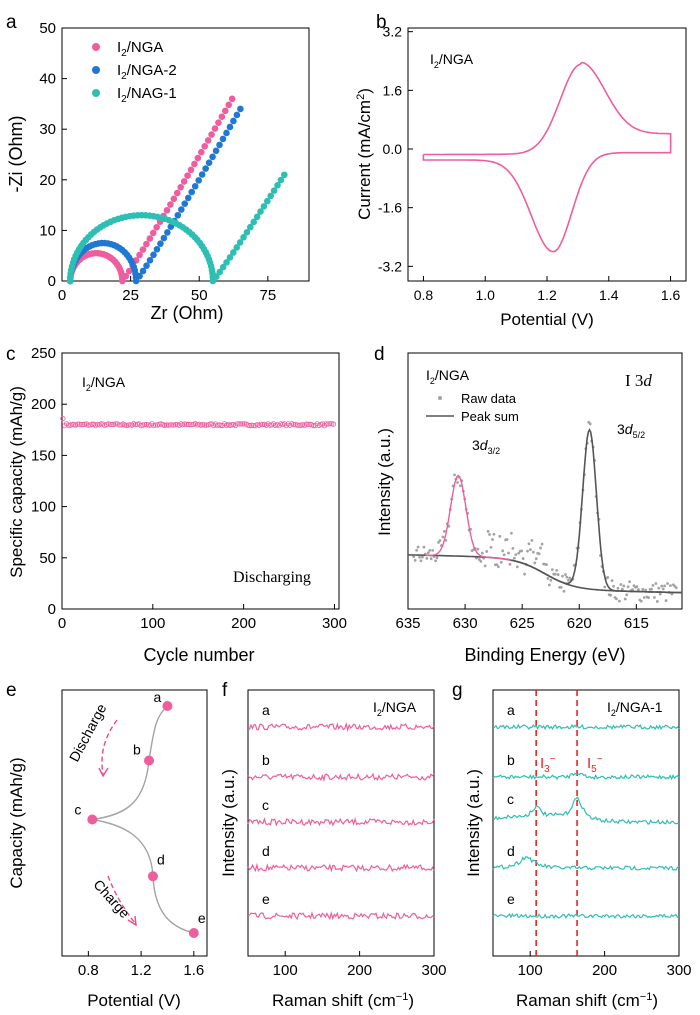 Image resolution: width=700 pixels, height=1015 pixels. Describe the element at coordinates (586, 916) in the screenshot. I see `raman-spectrum-e` at that location.